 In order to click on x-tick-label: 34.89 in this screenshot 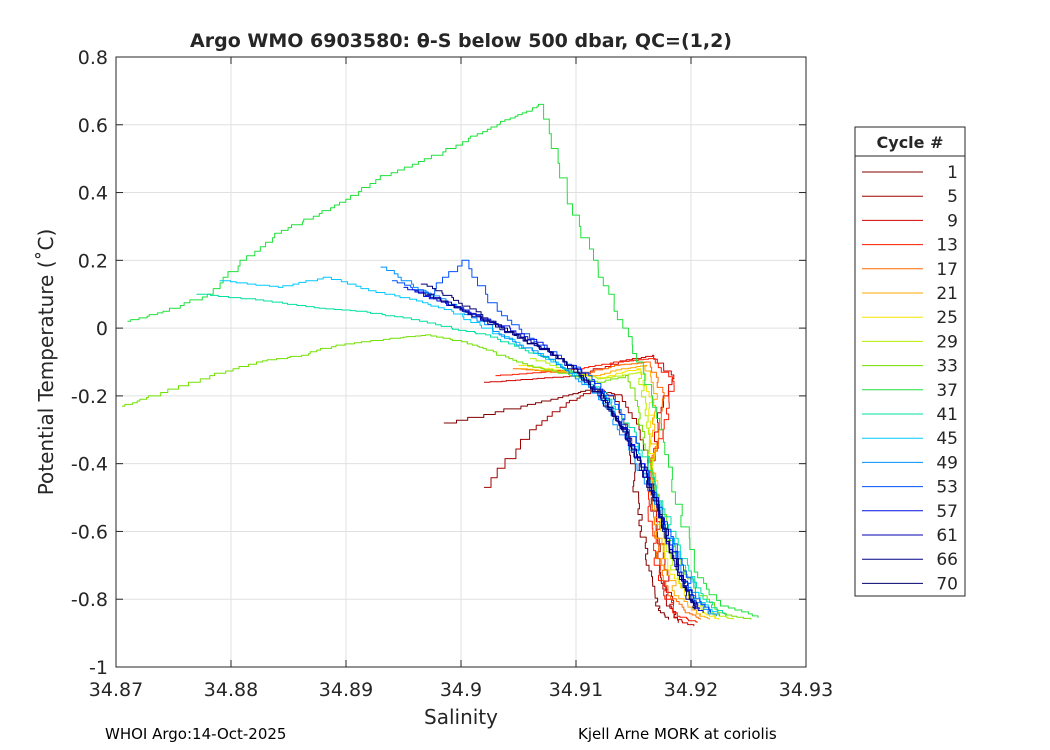, I will do `click(346, 690)`.